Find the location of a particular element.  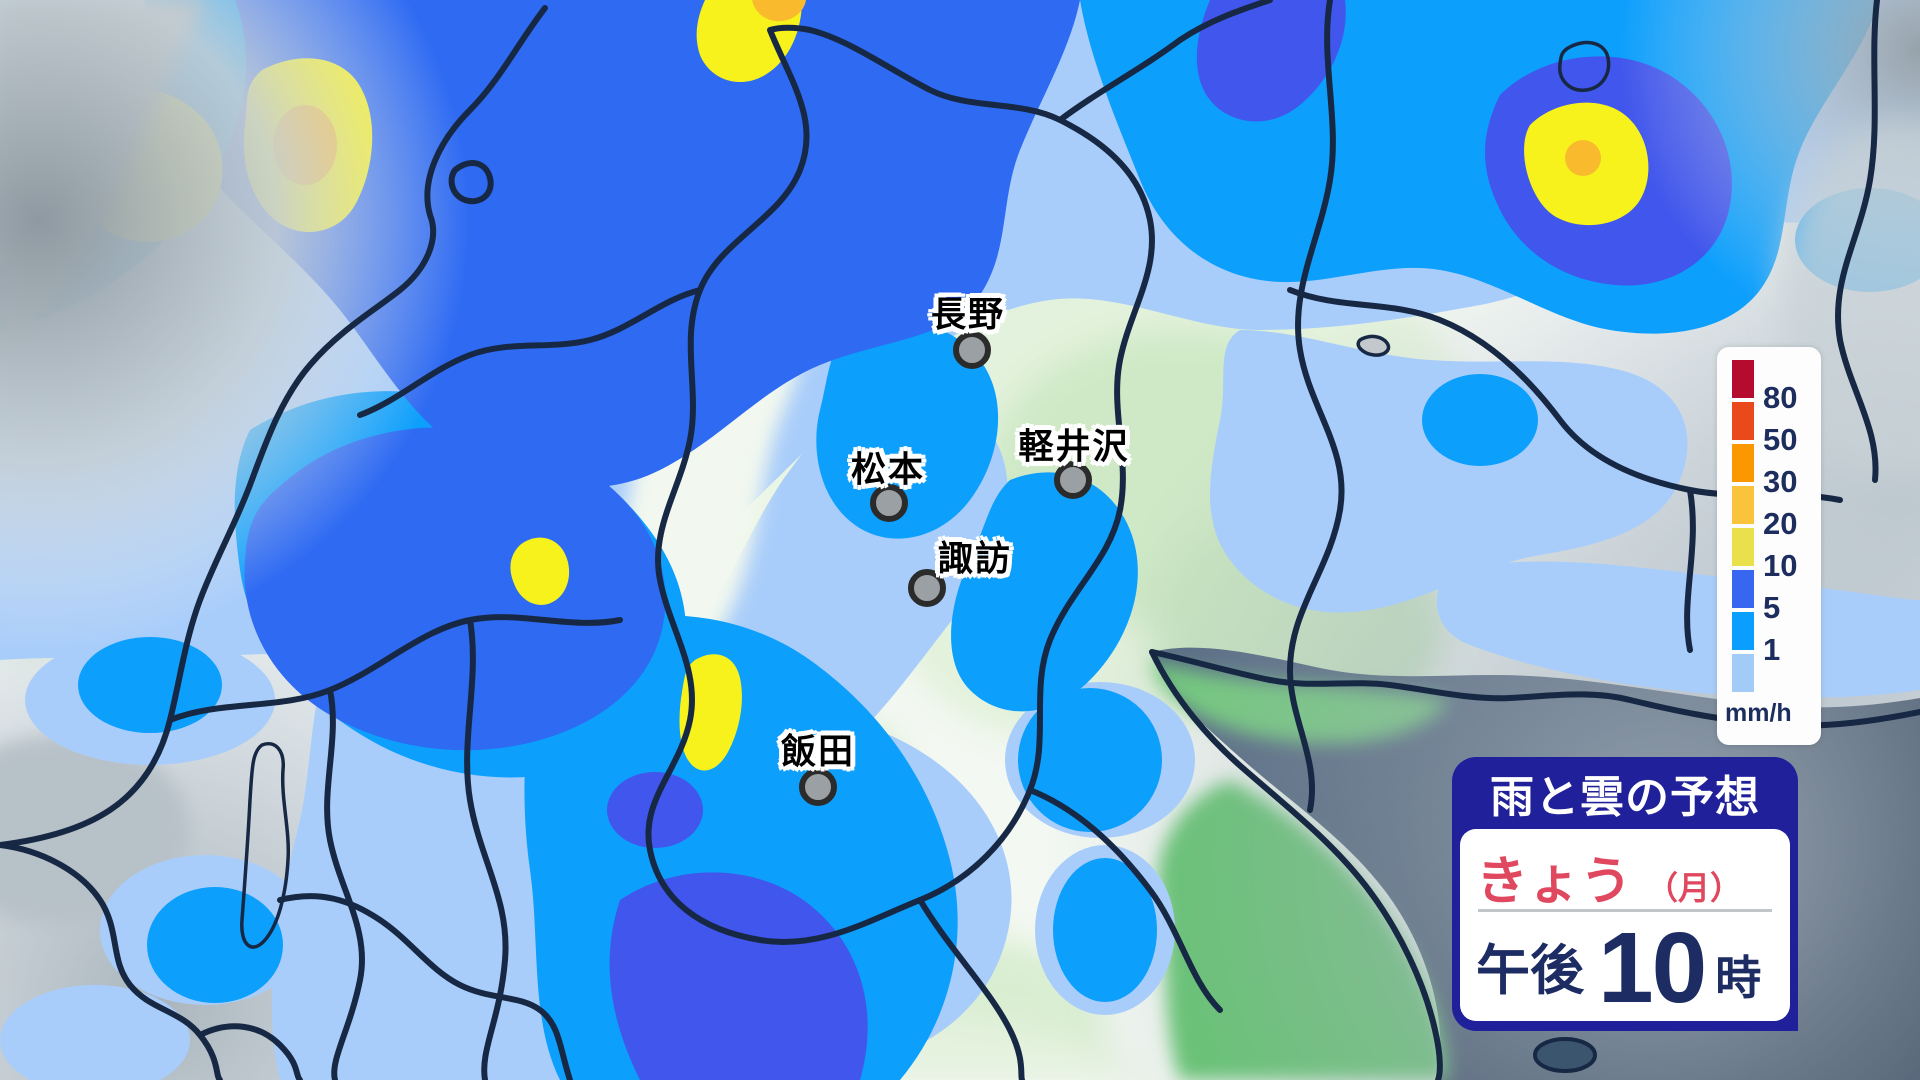

time-value: 10 is located at coordinates (1652, 968).